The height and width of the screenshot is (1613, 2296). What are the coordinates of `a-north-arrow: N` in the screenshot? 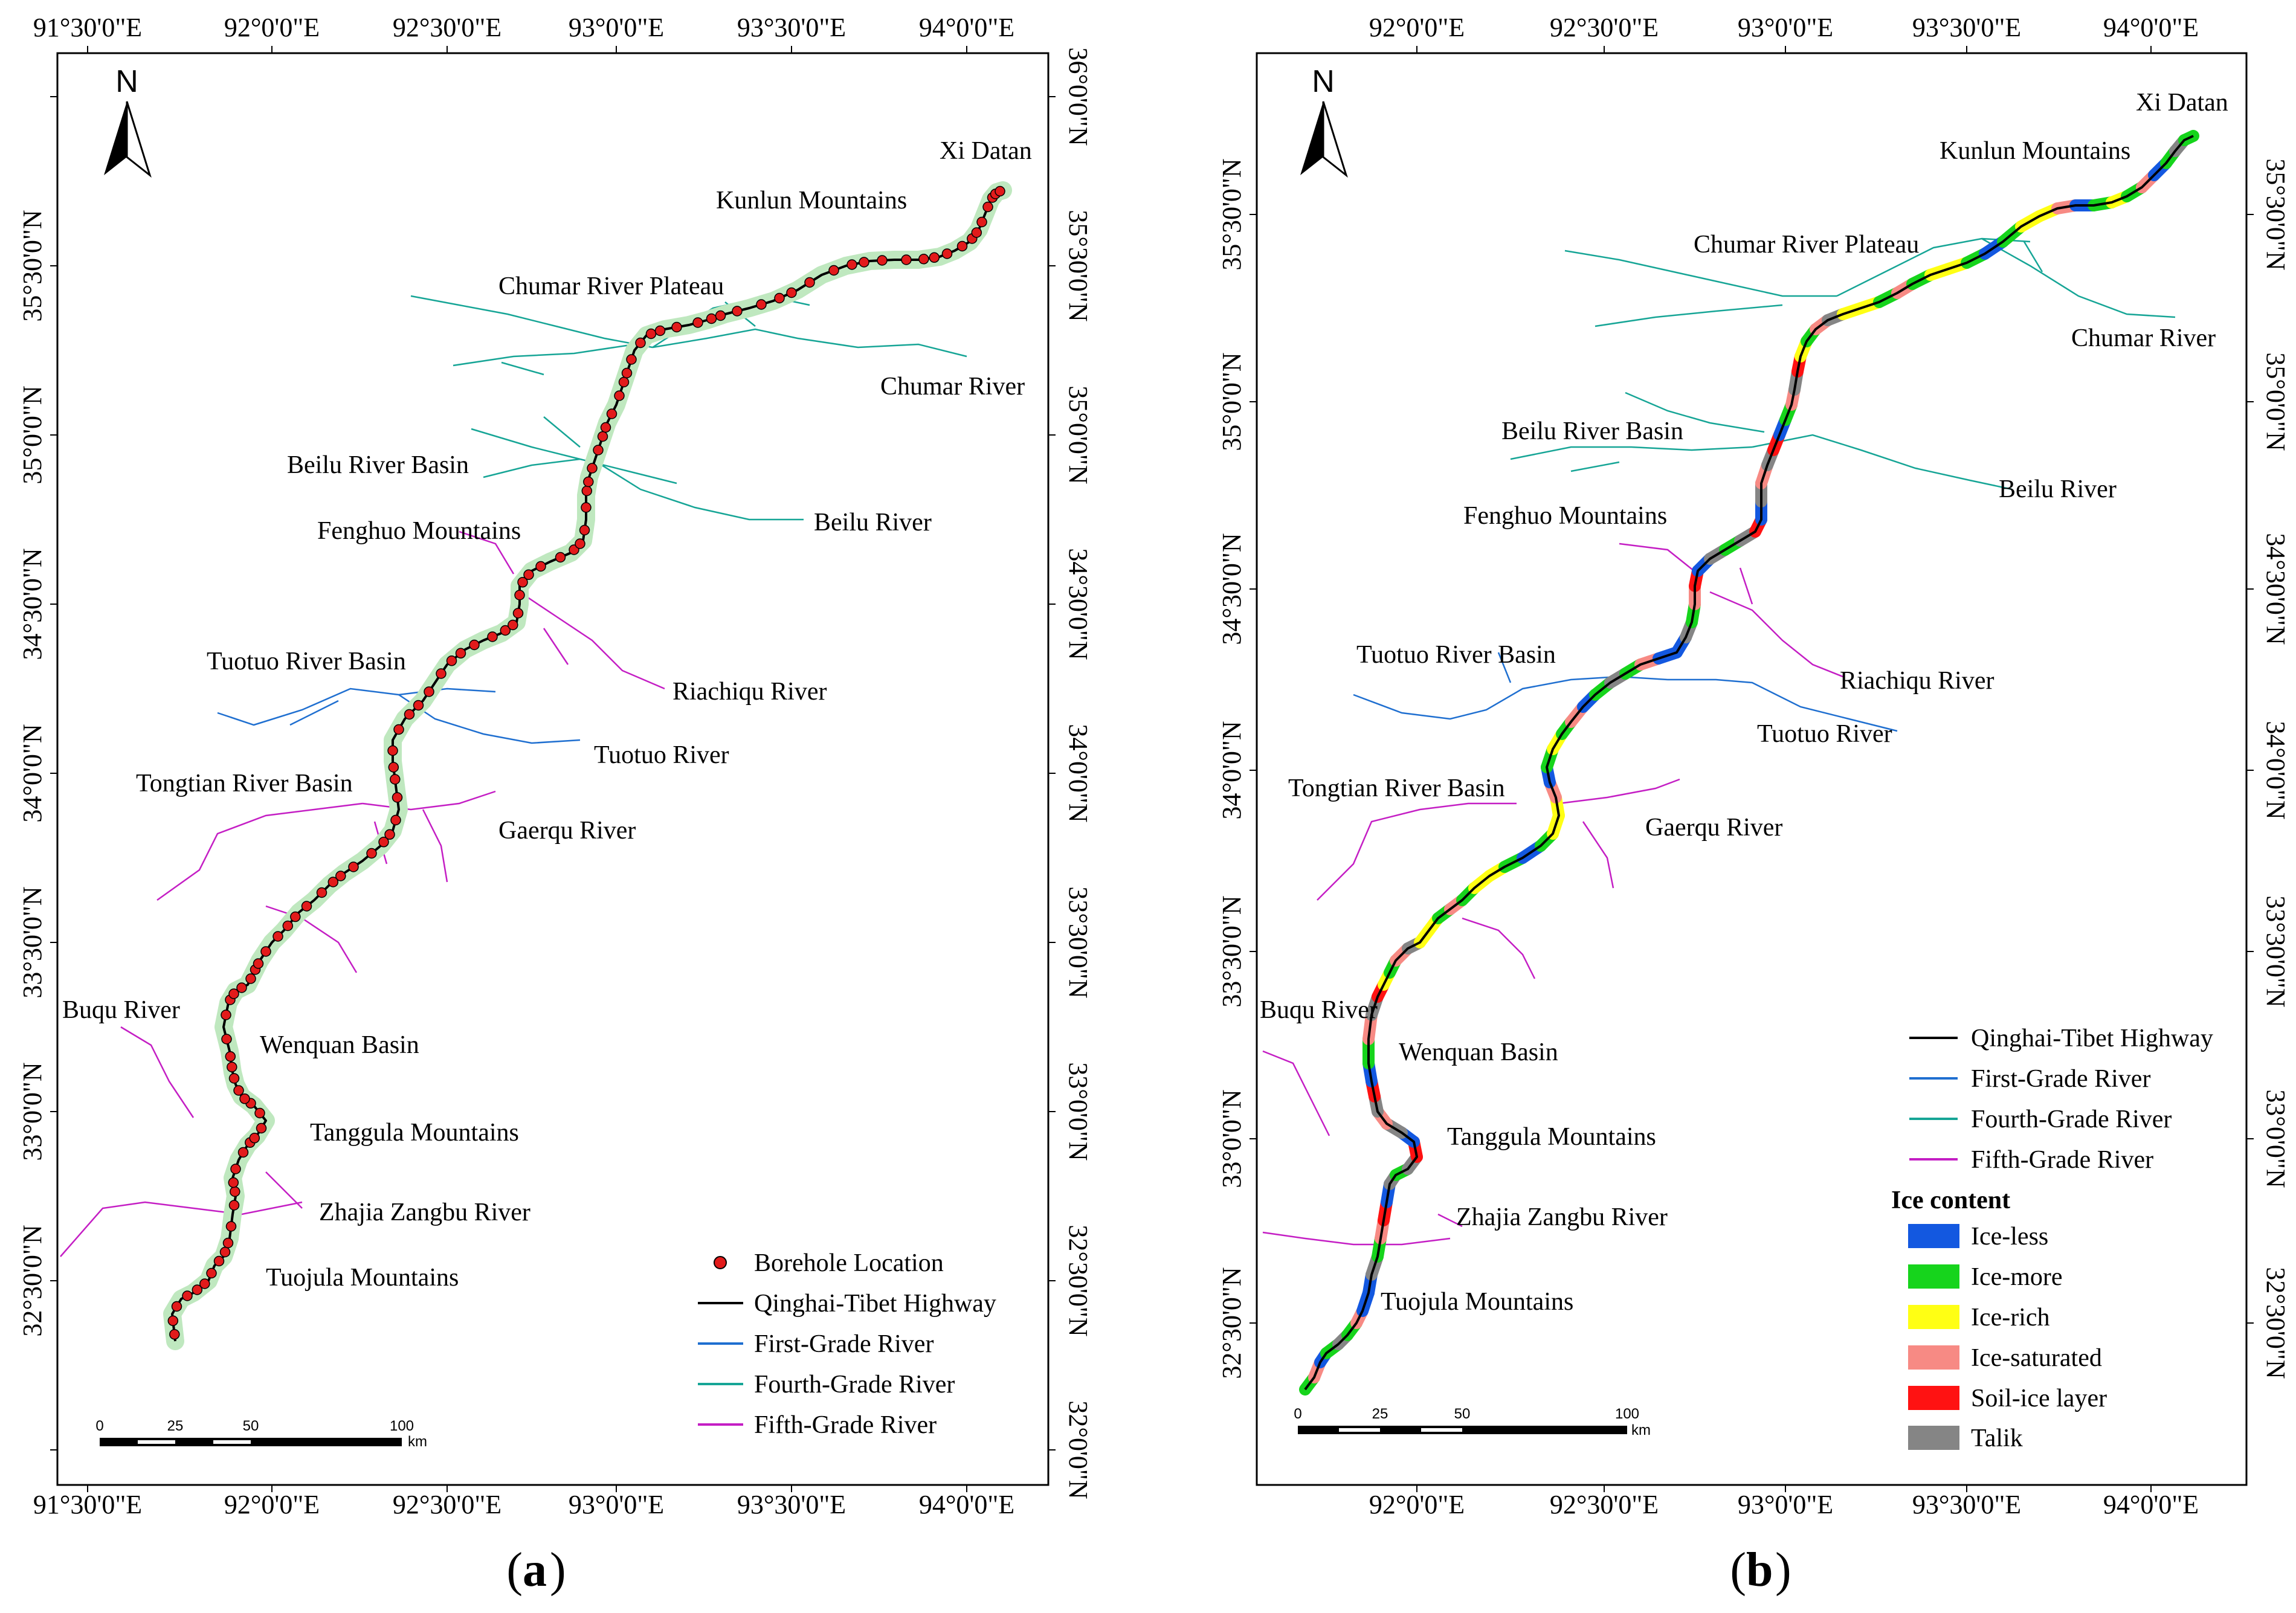 It's located at (128, 121).